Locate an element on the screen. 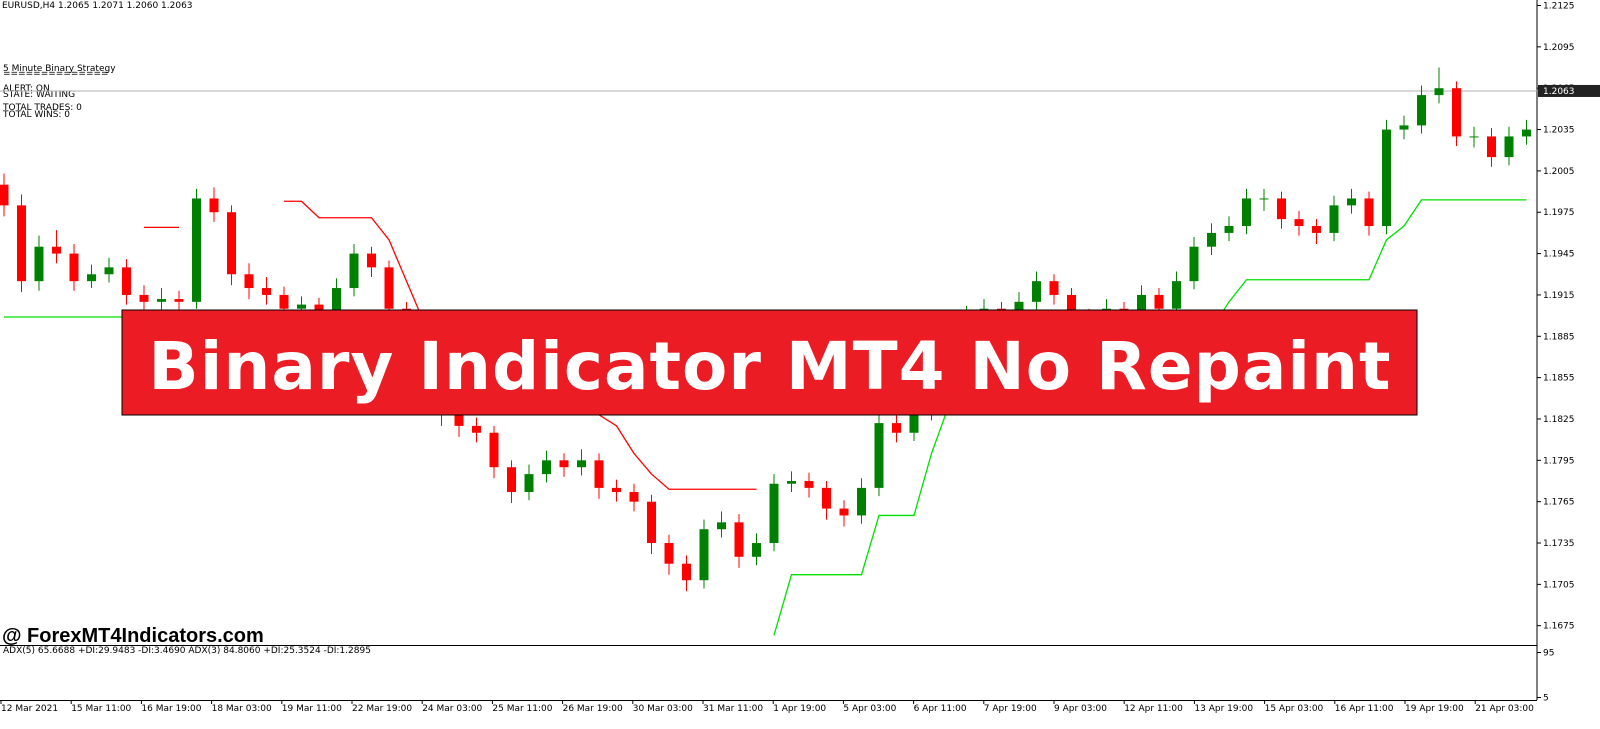 This screenshot has width=1600, height=729. y-tick-label: 1.1675 is located at coordinates (1559, 627).